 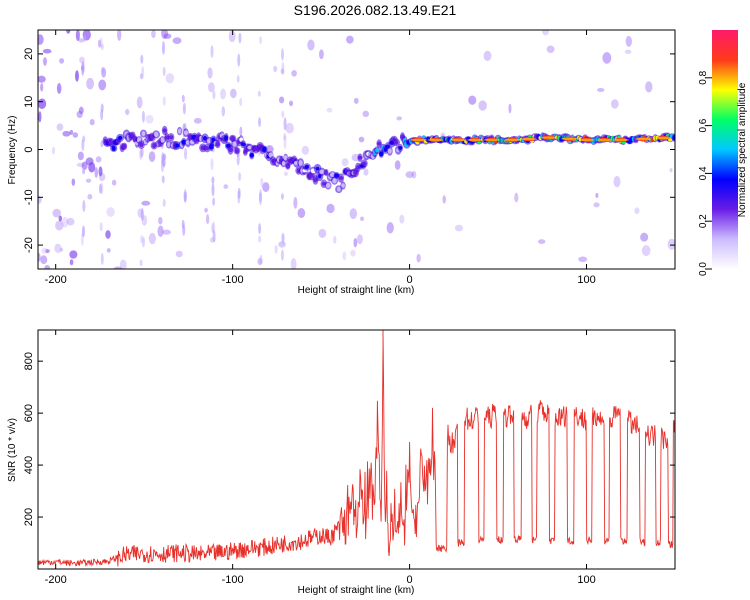 I want to click on spectrogram-y-tick-label: 0, so click(x=29, y=149).